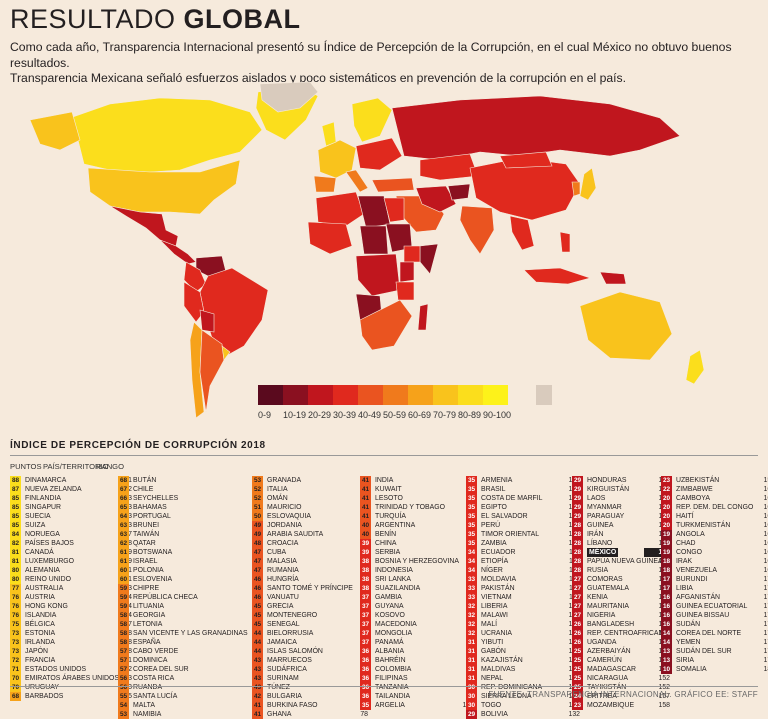 The image size is (768, 719). I want to click on table-row: 19 ANGOLA 165, so click(714, 534).